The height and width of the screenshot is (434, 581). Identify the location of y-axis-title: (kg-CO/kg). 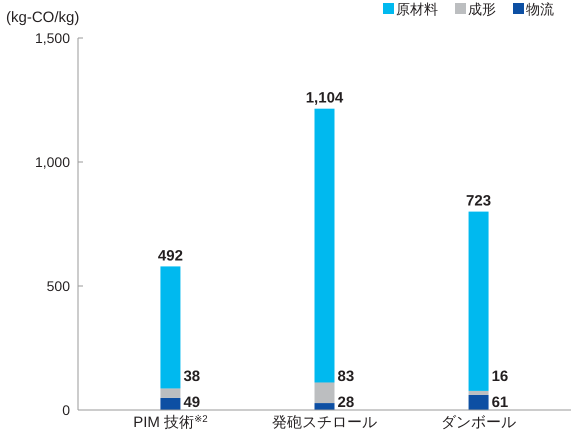
(43, 17).